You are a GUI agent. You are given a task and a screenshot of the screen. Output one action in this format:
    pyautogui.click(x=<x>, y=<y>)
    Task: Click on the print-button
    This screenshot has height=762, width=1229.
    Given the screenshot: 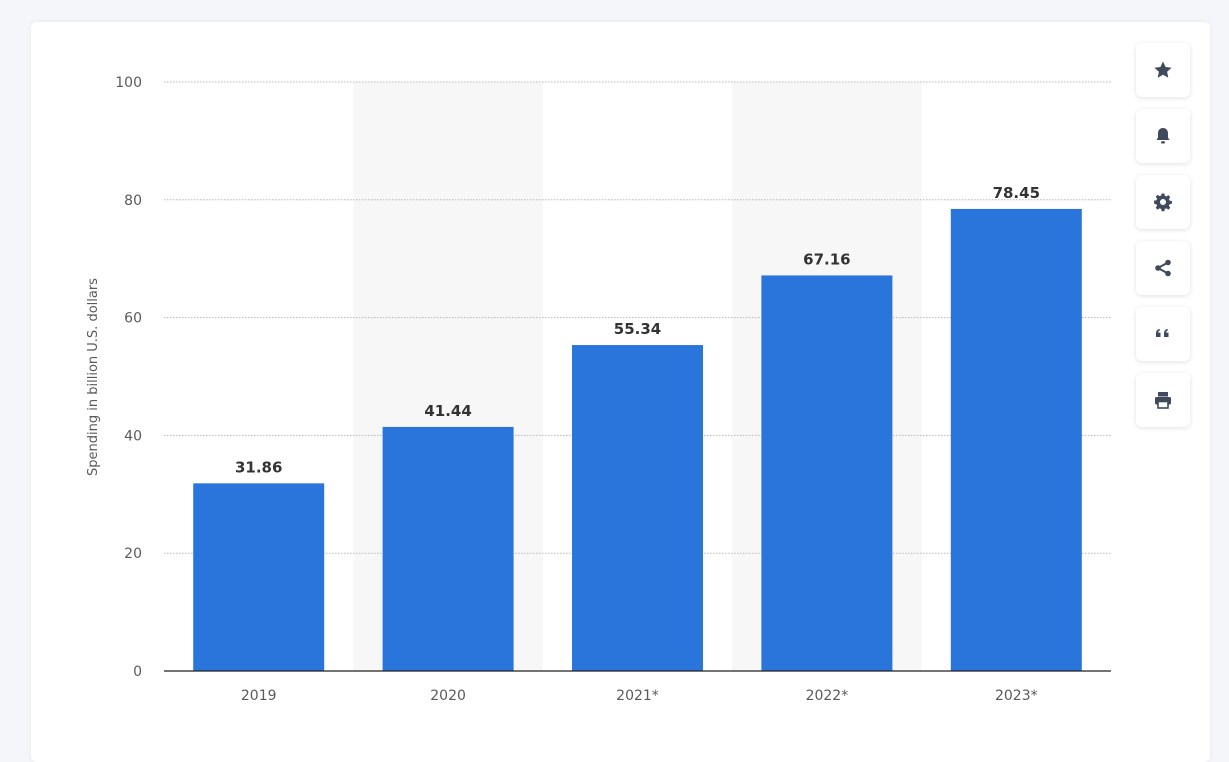 What is the action you would take?
    pyautogui.click(x=1163, y=400)
    